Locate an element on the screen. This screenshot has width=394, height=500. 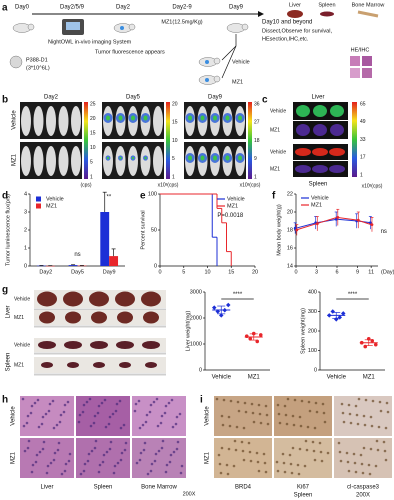
y-axis-label: Liver weight(mg) is located at coordinates (188, 331).